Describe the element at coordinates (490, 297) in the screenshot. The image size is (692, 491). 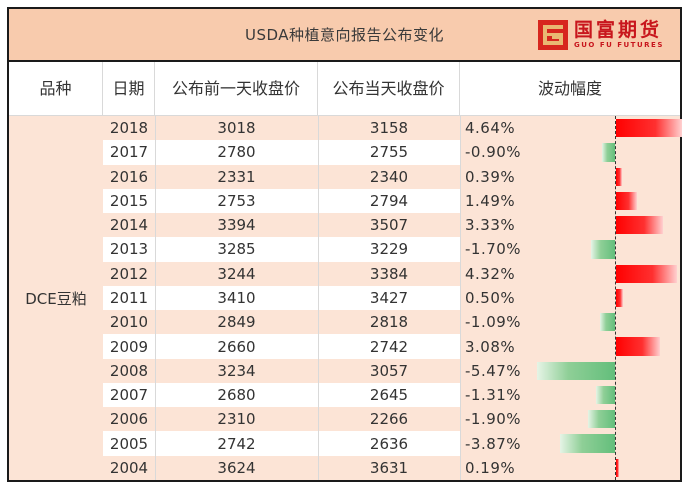
I see `change-cell: 0.50%` at that location.